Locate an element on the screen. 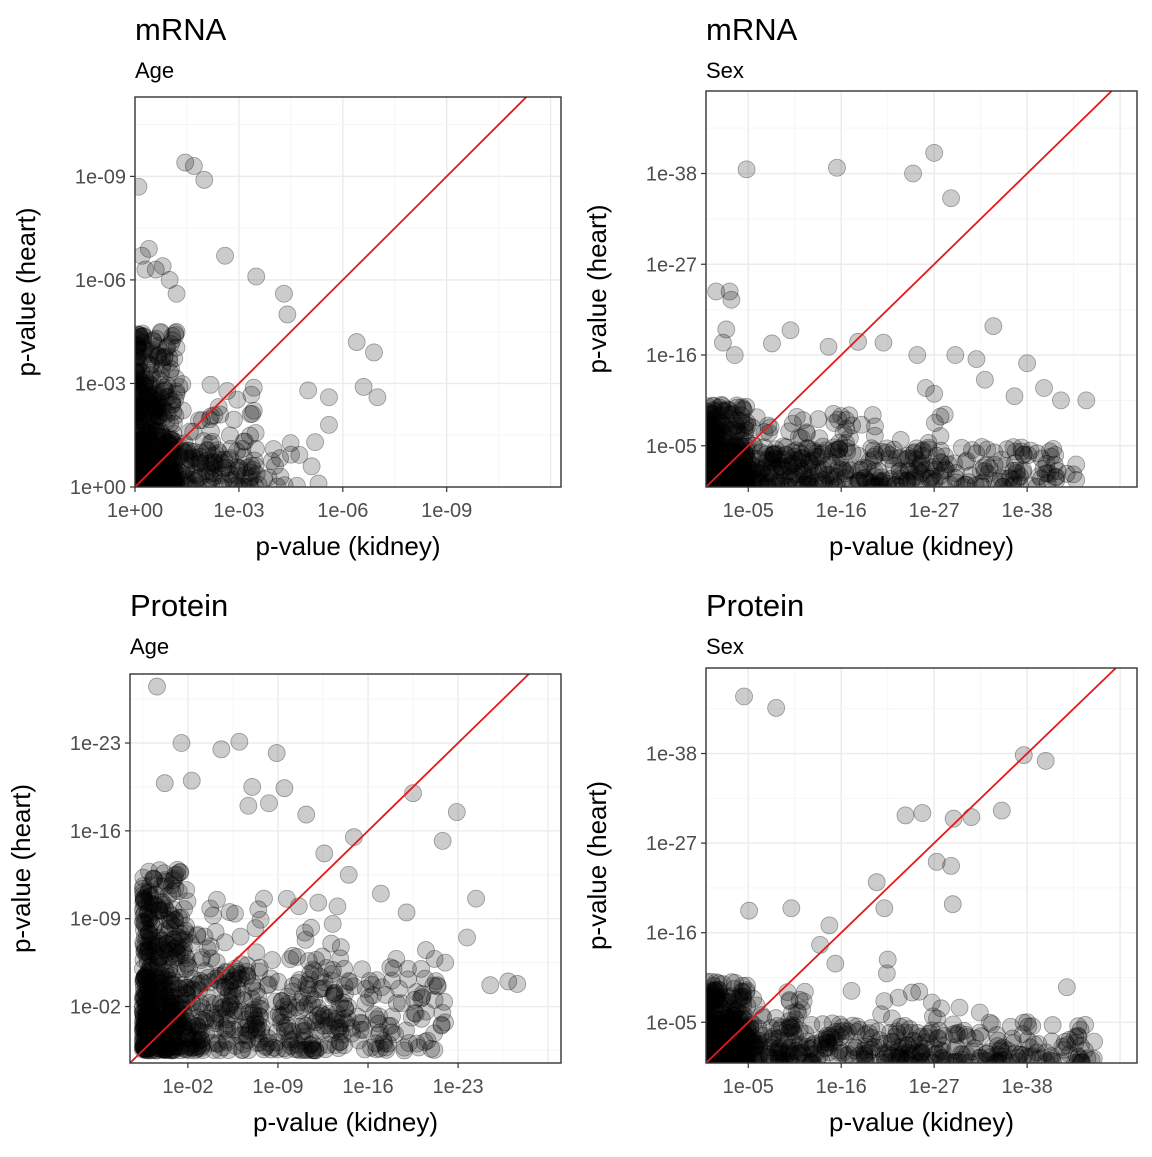 This screenshot has width=1152, height=1157. plot-background is located at coordinates (348, 292).